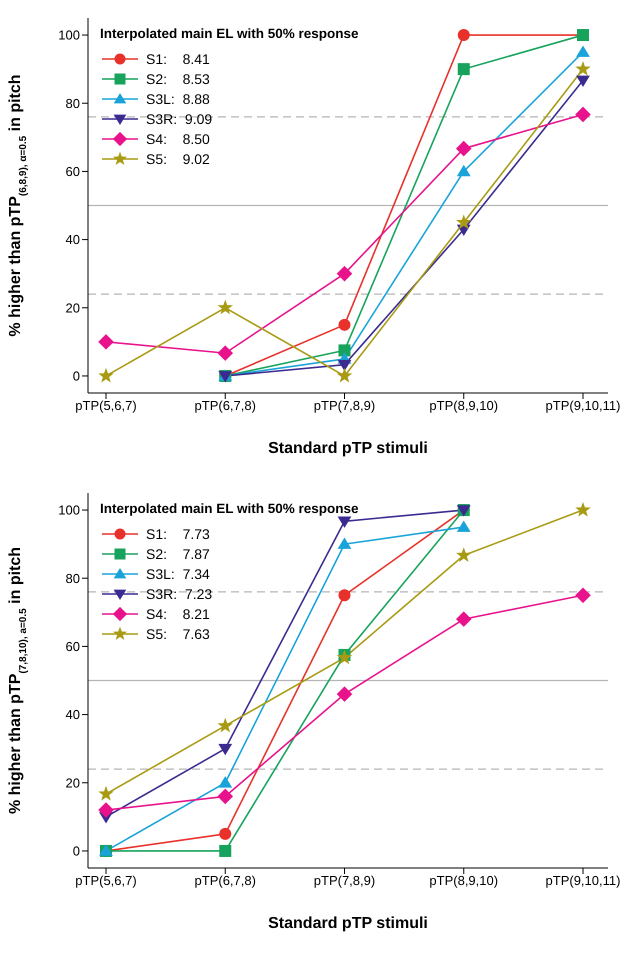  Describe the element at coordinates (178, 554) in the screenshot. I see `legend-label: S2: 7.87` at that location.